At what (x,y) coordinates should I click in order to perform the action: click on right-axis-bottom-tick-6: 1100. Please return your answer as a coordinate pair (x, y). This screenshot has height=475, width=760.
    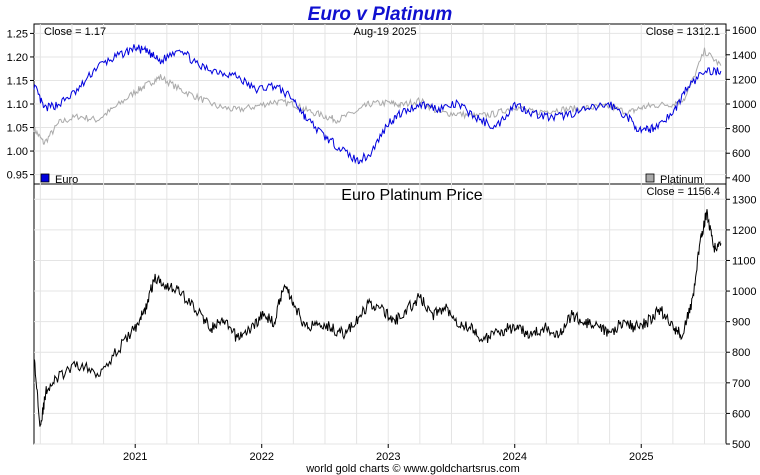
    Looking at the image, I should click on (744, 261).